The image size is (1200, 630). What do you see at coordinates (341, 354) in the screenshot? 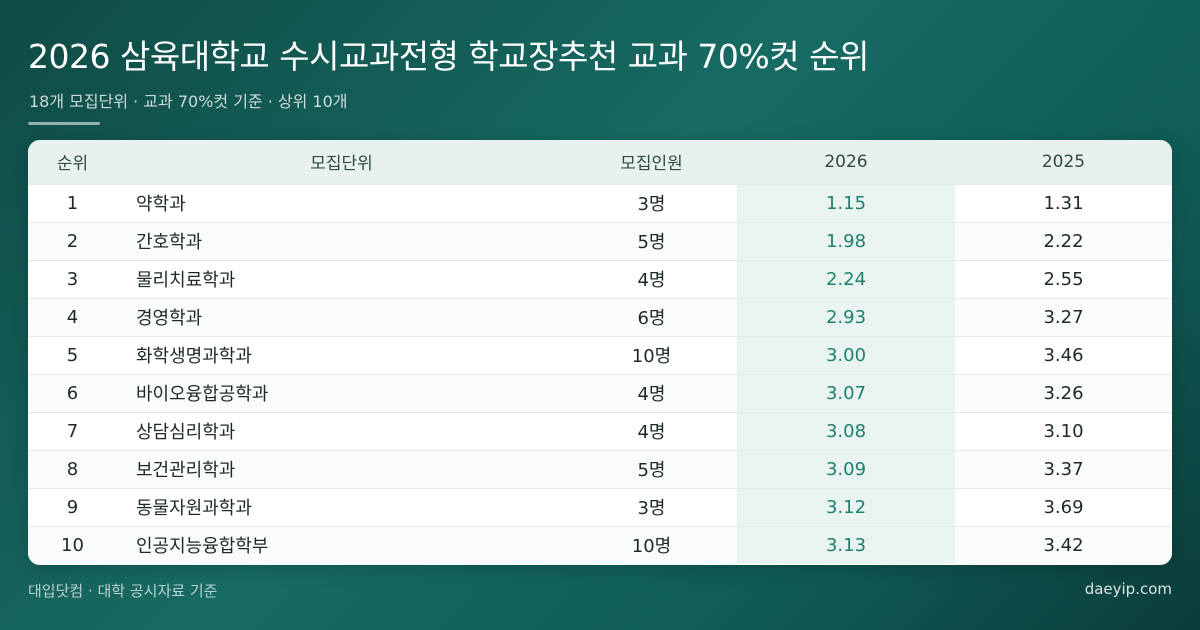
I see `unit-cell: 화학생명과학과` at bounding box center [341, 354].